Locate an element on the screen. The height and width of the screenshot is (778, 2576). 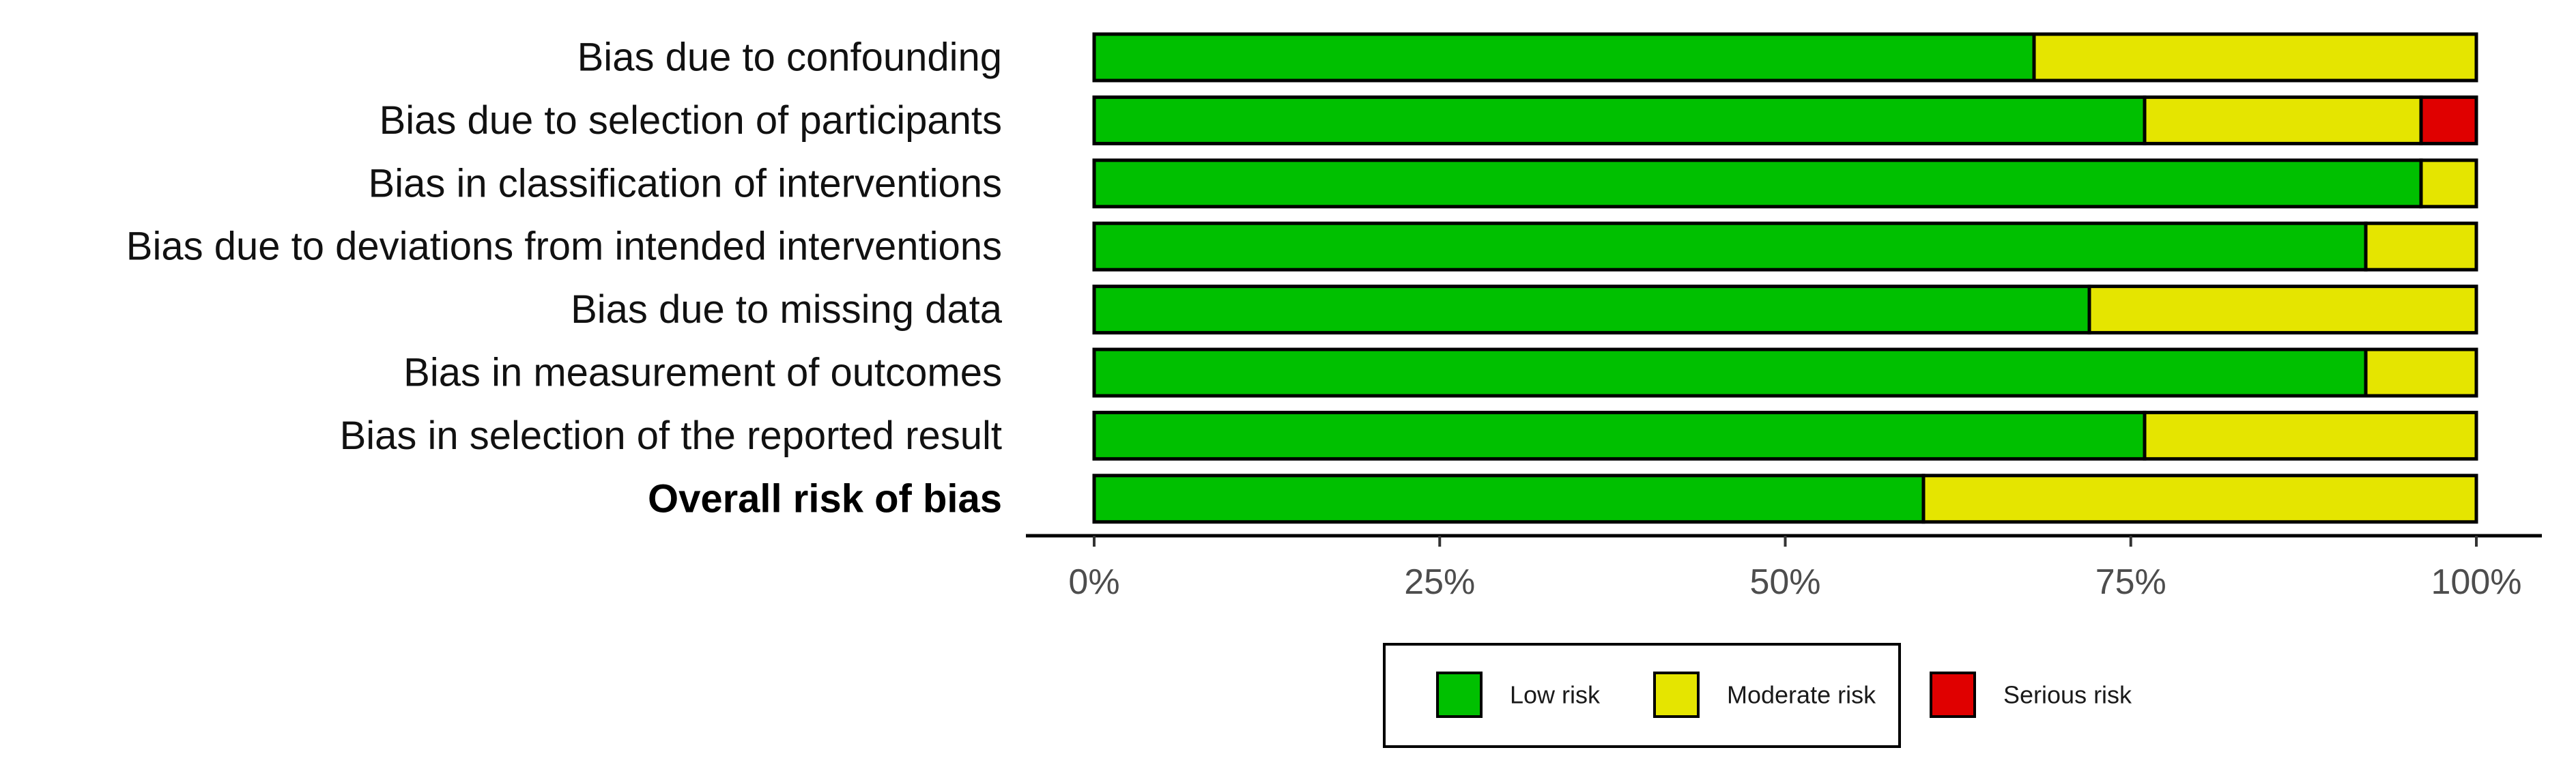
bar-low-risk-bias-in-classification-of-interventions is located at coordinates (1757, 183).